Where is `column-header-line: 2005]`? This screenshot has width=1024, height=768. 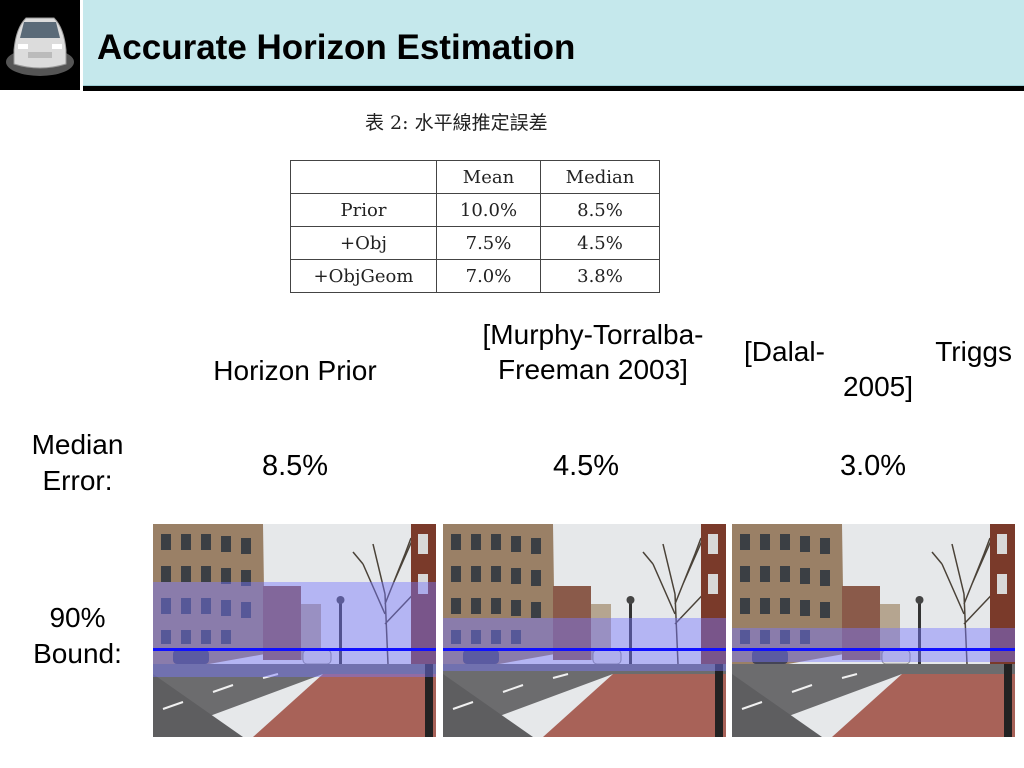
column-header-line: 2005] is located at coordinates (878, 386).